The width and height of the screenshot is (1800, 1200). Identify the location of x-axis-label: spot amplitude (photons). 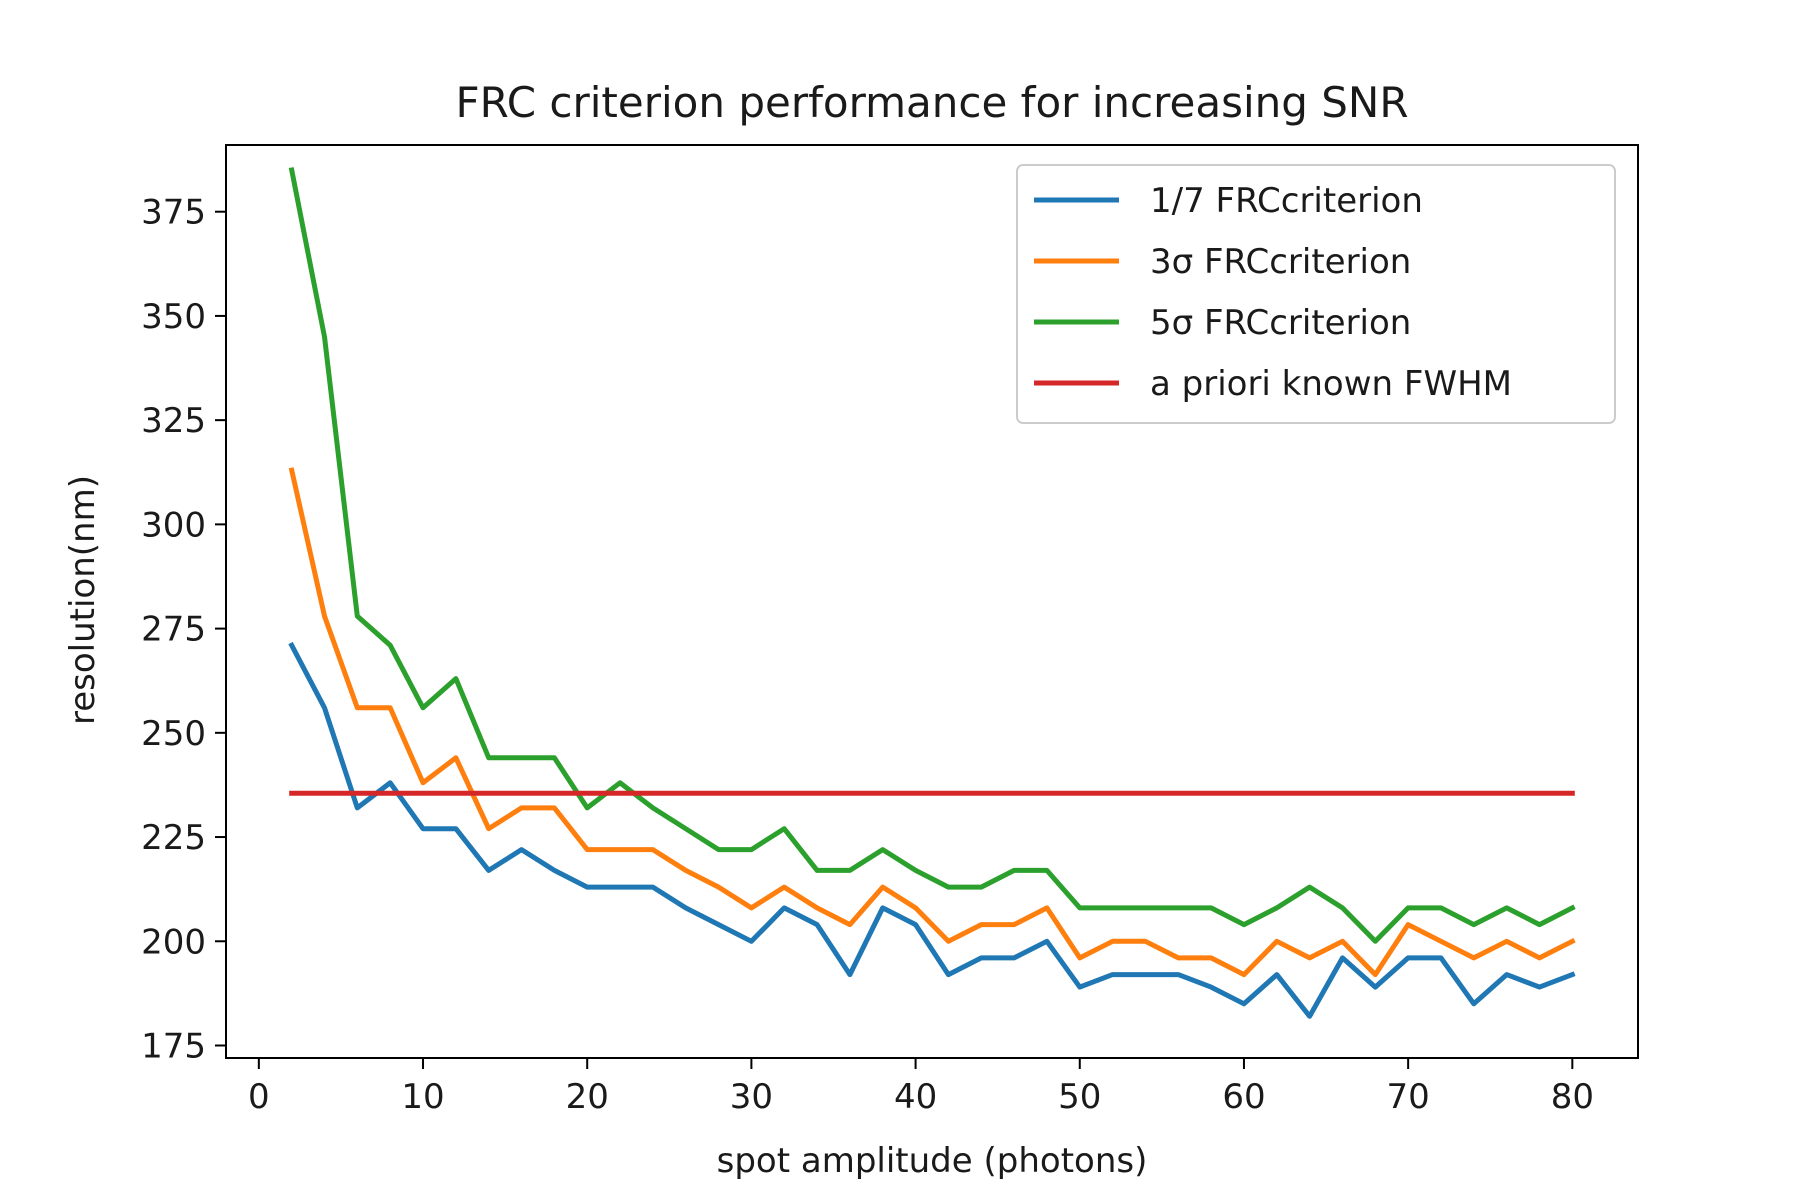
(932, 1161).